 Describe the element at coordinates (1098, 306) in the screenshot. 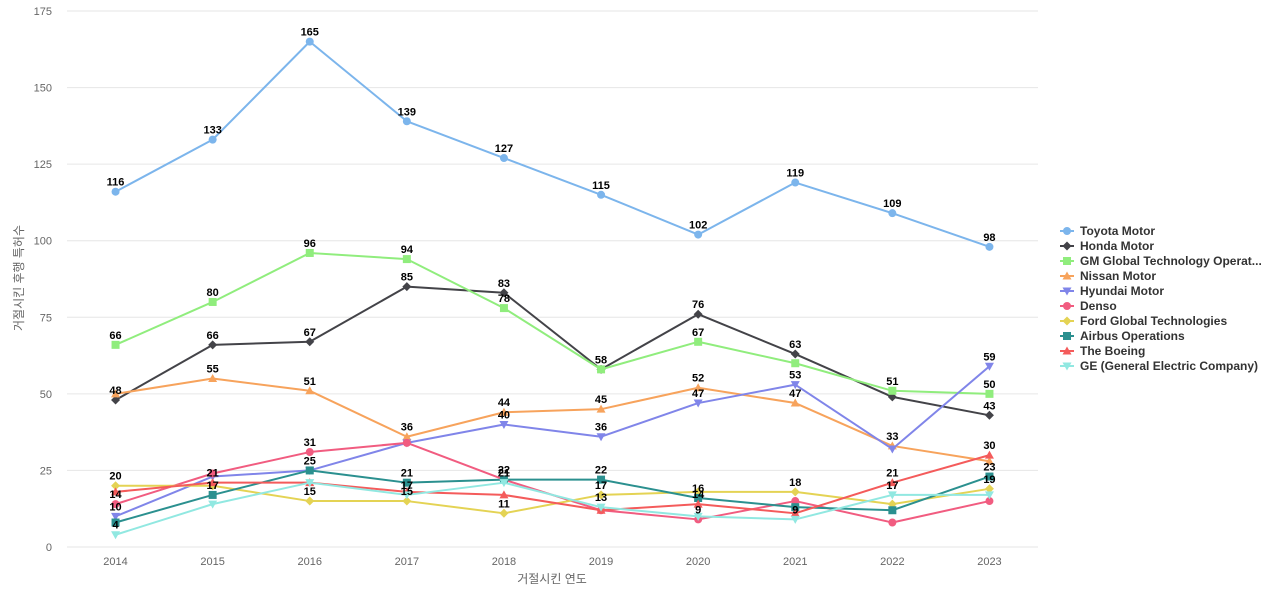

I see `legend-label: Denso` at that location.